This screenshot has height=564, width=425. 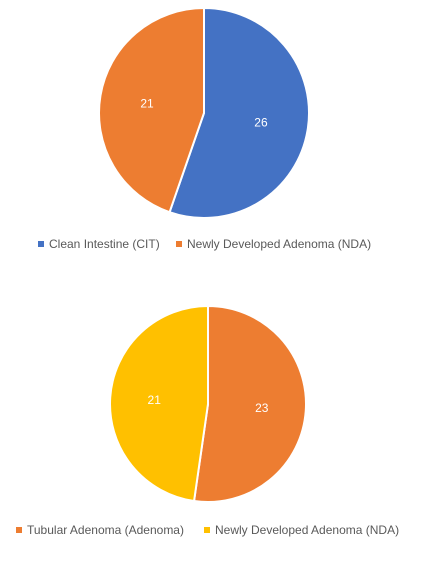 I want to click on pie2-legend-label-1: Tubular Adenoma (Adenoma), so click(x=105, y=530).